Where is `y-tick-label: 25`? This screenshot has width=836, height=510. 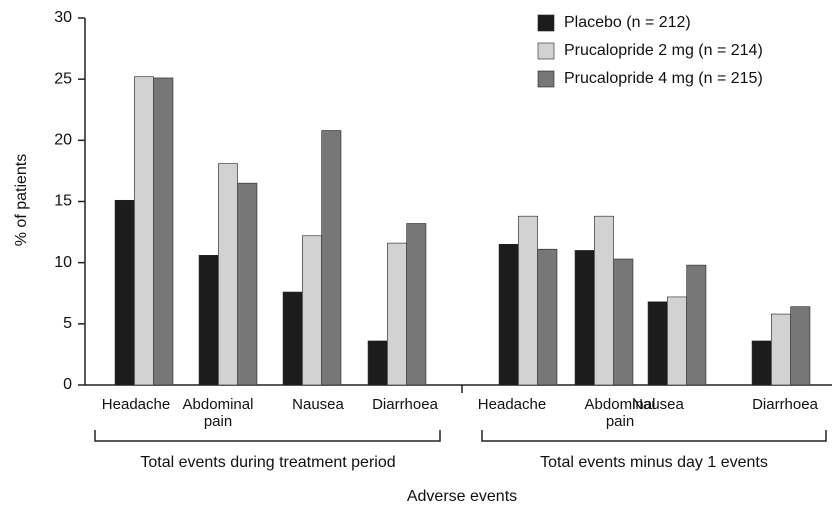
y-tick-label: 25 is located at coordinates (63, 78).